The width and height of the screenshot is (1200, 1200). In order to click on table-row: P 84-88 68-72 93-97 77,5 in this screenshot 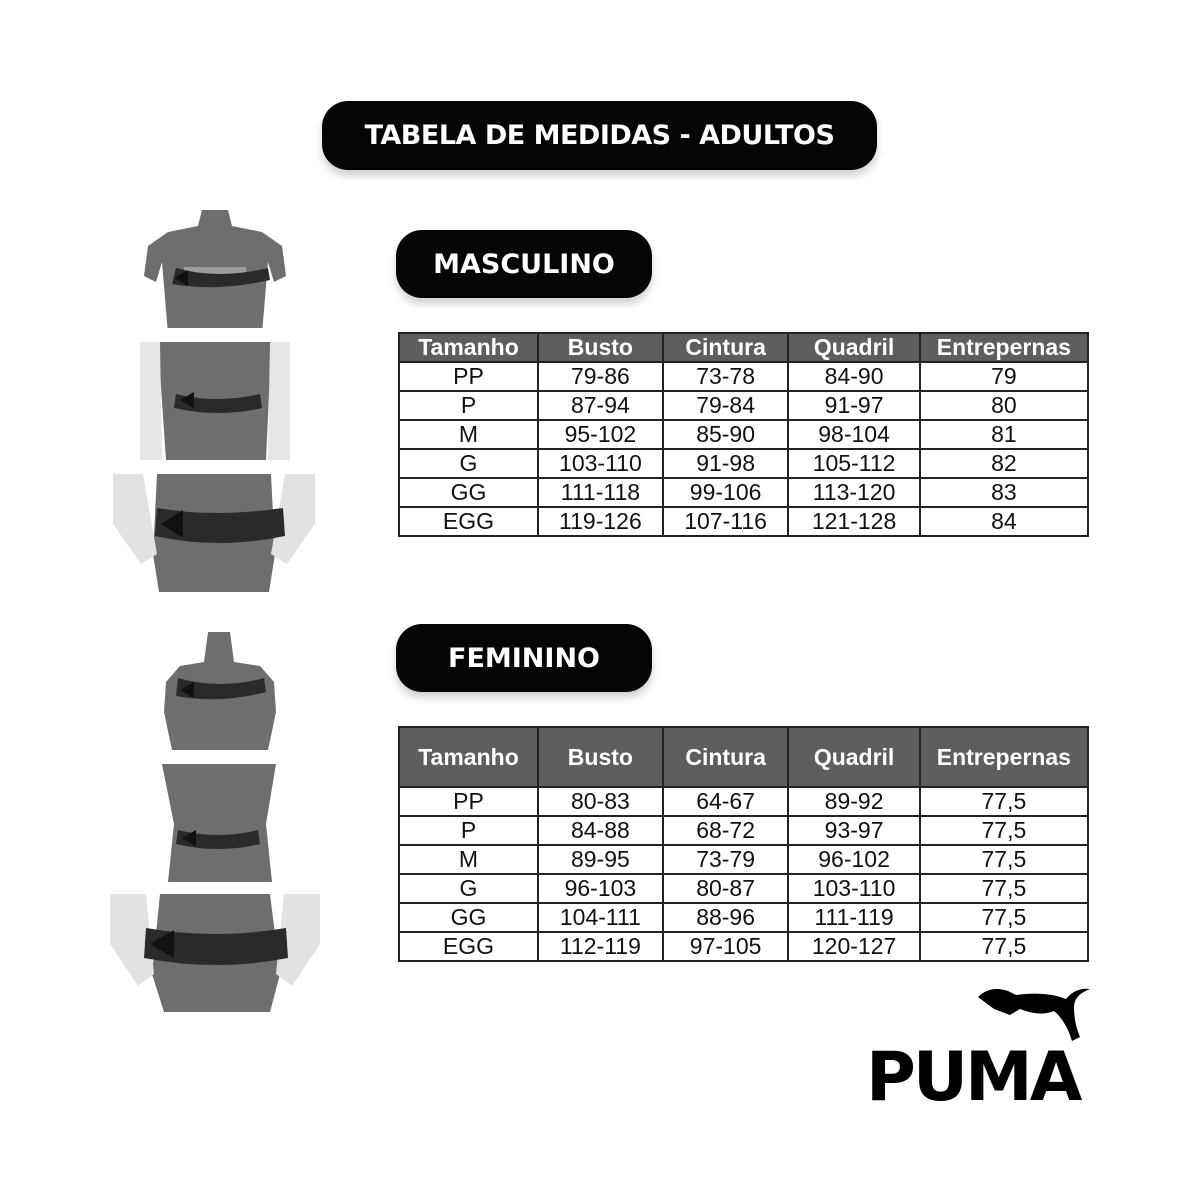, I will do `click(744, 830)`.